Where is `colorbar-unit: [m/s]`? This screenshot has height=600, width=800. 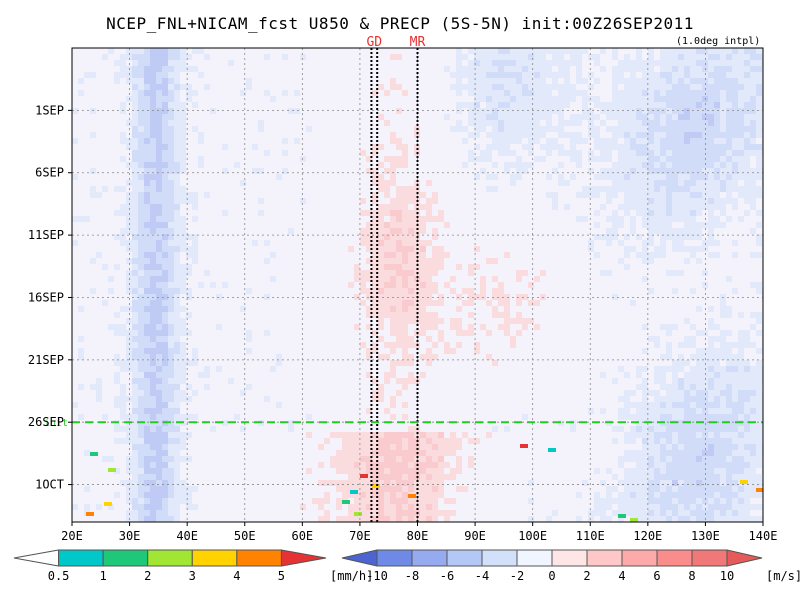 colorbar-unit: [m/s] is located at coordinates (783, 576).